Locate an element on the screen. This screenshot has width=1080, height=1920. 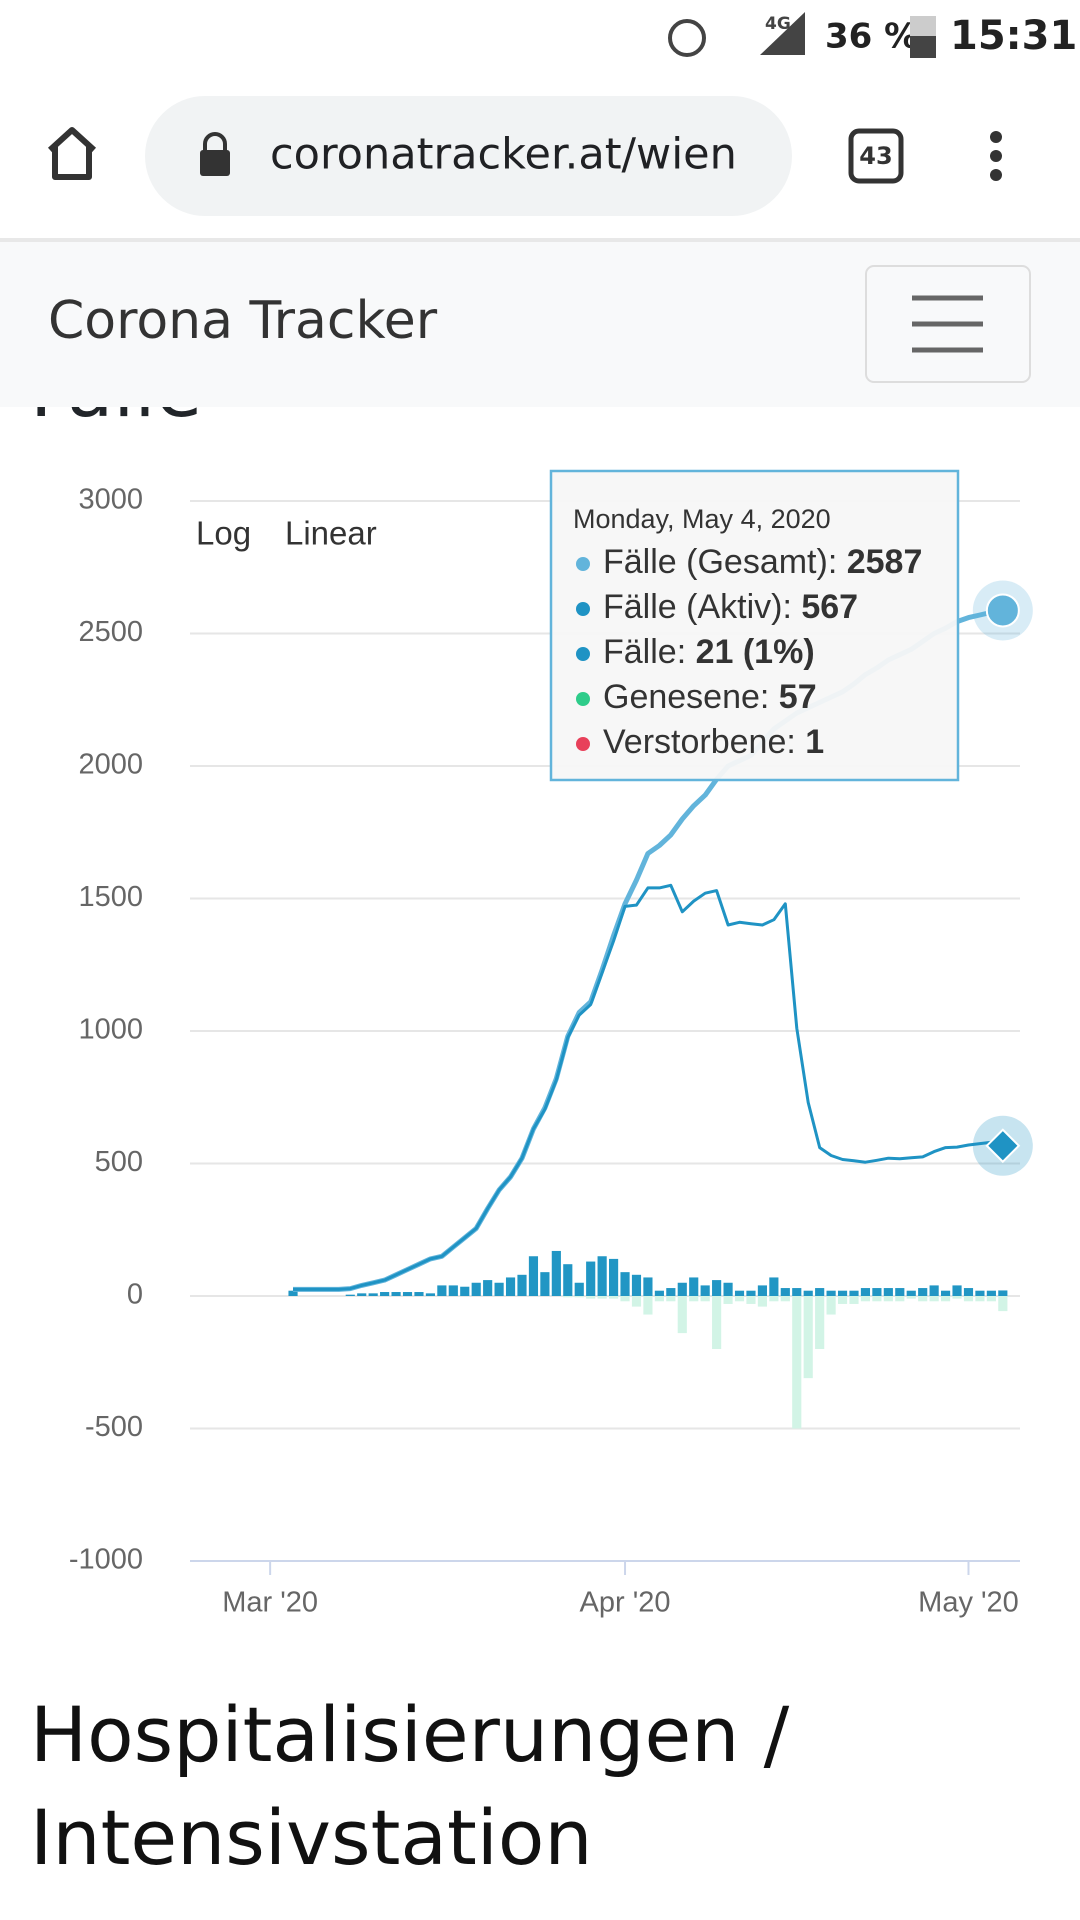
tooltip-value: 1 is located at coordinates (814, 742).